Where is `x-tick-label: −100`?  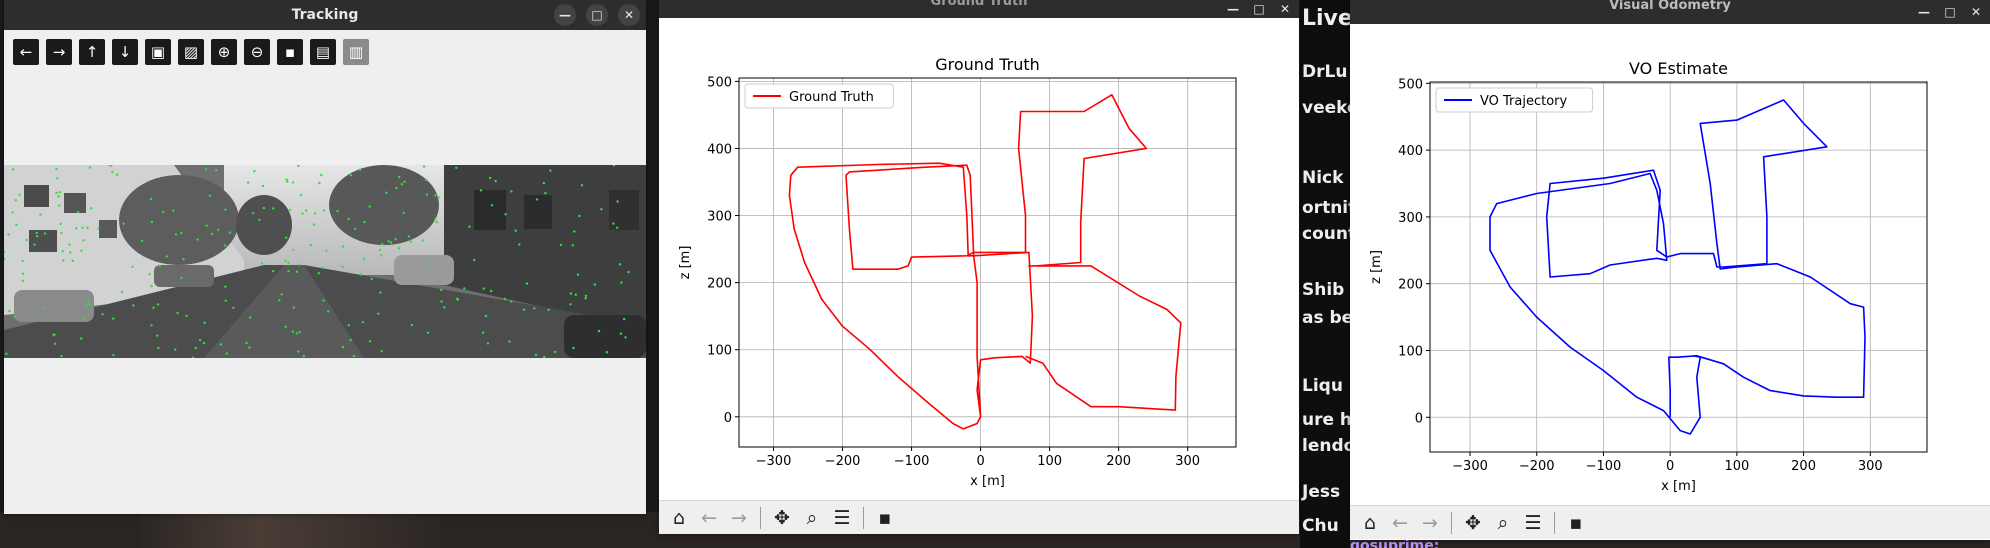 x-tick-label: −100 is located at coordinates (912, 461).